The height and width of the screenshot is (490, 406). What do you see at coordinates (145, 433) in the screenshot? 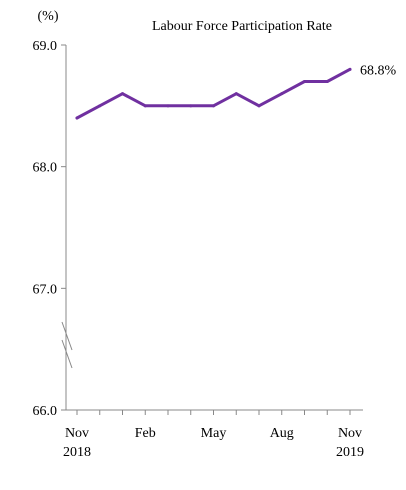
I see `x-tick-label: Feb` at bounding box center [145, 433].